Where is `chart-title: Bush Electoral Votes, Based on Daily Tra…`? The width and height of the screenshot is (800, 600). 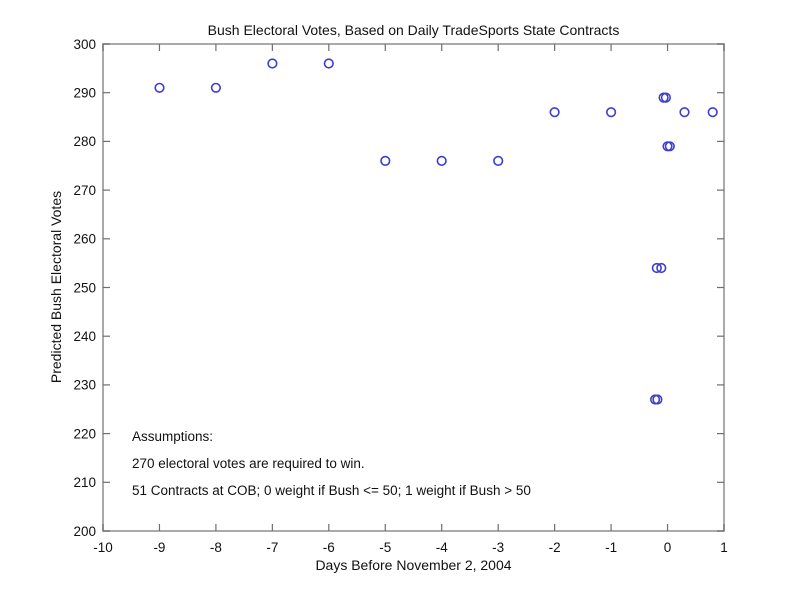
chart-title: Bush Electoral Votes, Based on Daily Tra… is located at coordinates (413, 30).